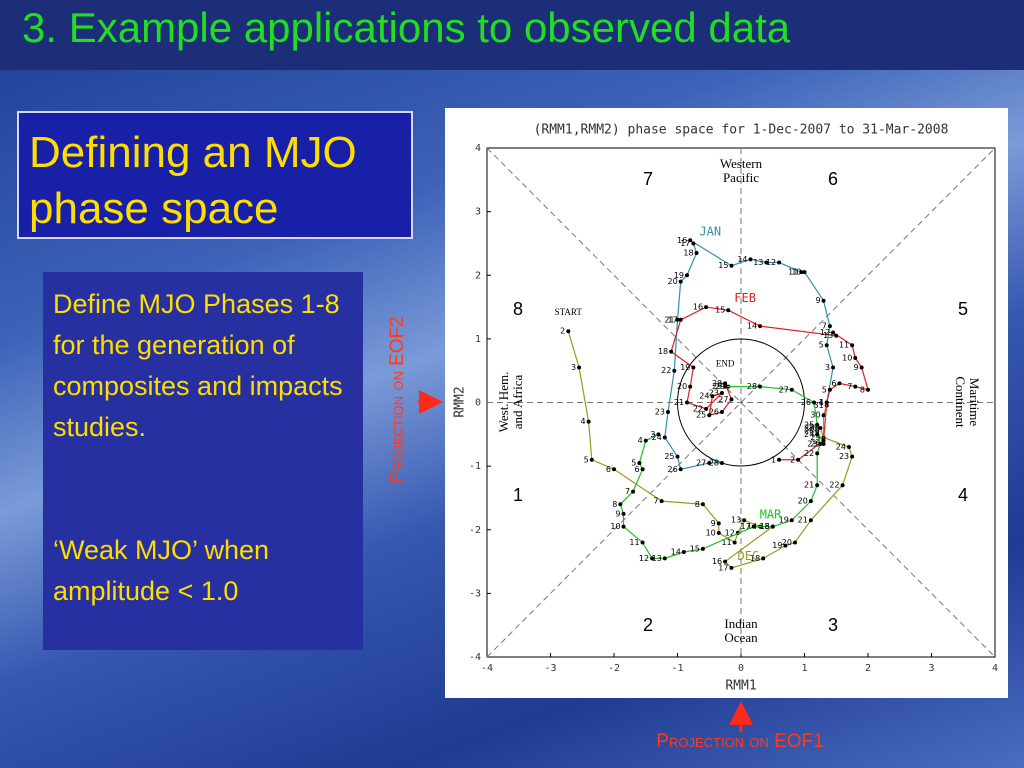  I want to click on unit-circle, so click(741, 402).